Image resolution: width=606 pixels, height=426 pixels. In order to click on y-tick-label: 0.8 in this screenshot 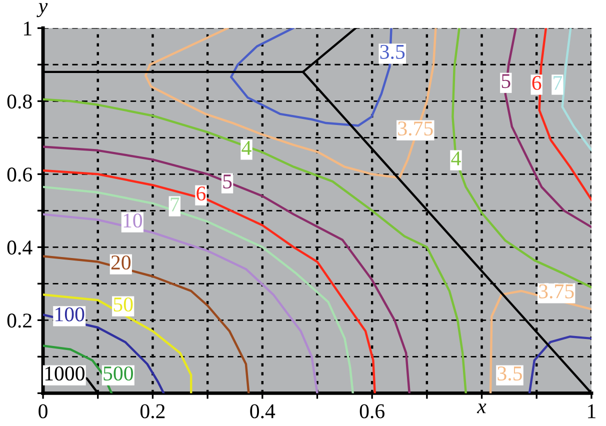, I will do `click(19, 101)`.